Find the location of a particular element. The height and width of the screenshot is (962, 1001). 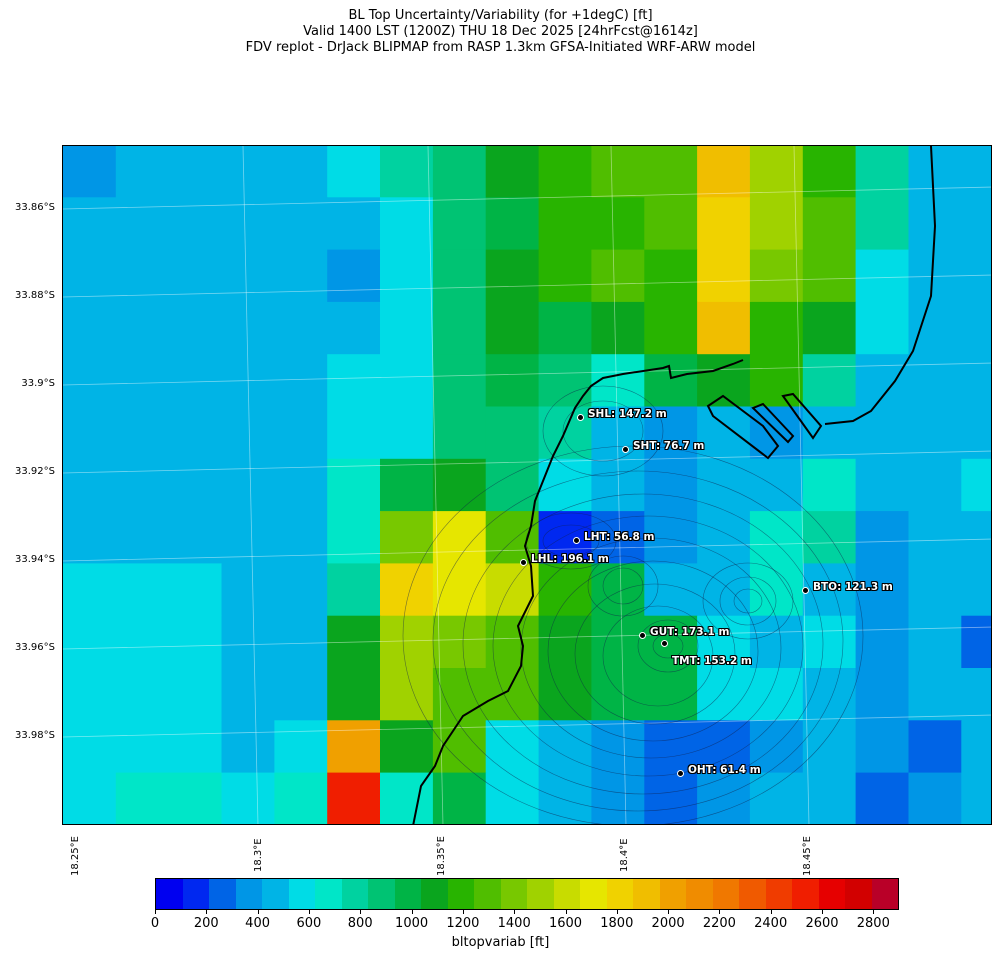

station-dot-shl is located at coordinates (580, 417).